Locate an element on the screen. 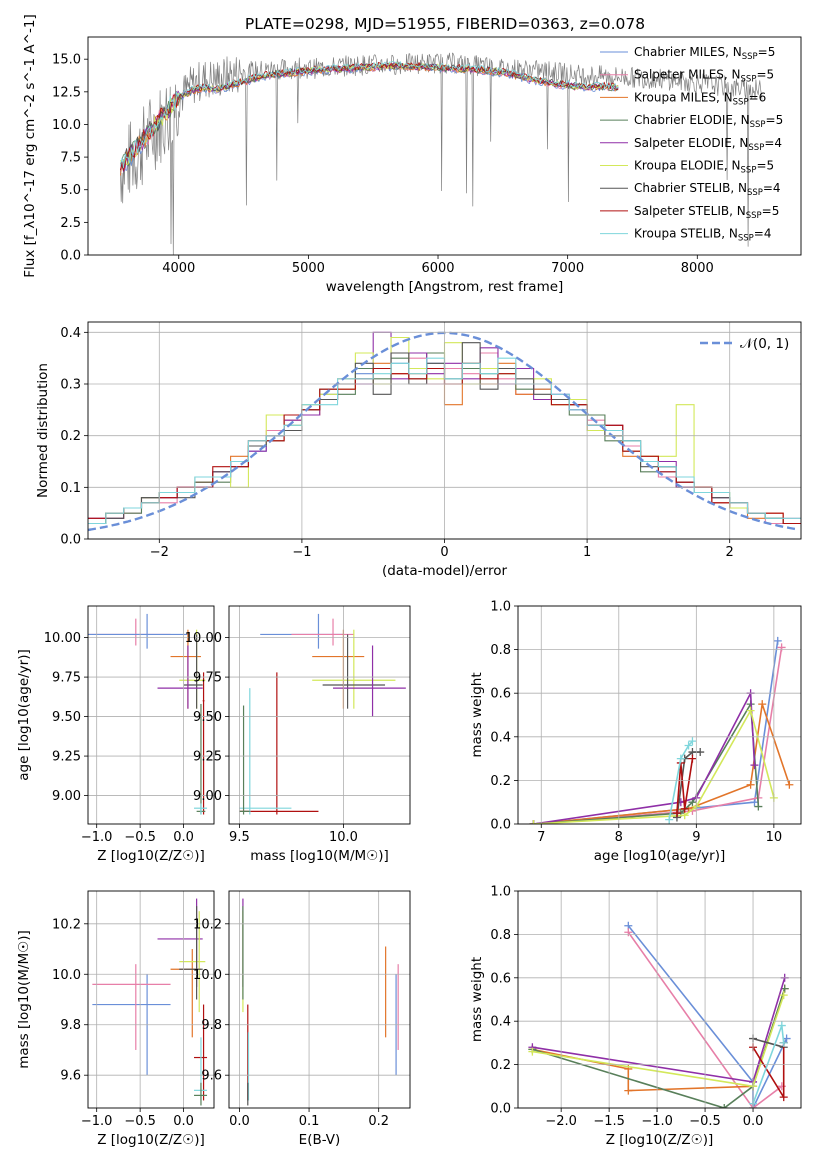 The height and width of the screenshot is (1170, 819). legend-entry-chabrier-stelib: Chabrier STELIB, NSSP=4 is located at coordinates (707, 189).